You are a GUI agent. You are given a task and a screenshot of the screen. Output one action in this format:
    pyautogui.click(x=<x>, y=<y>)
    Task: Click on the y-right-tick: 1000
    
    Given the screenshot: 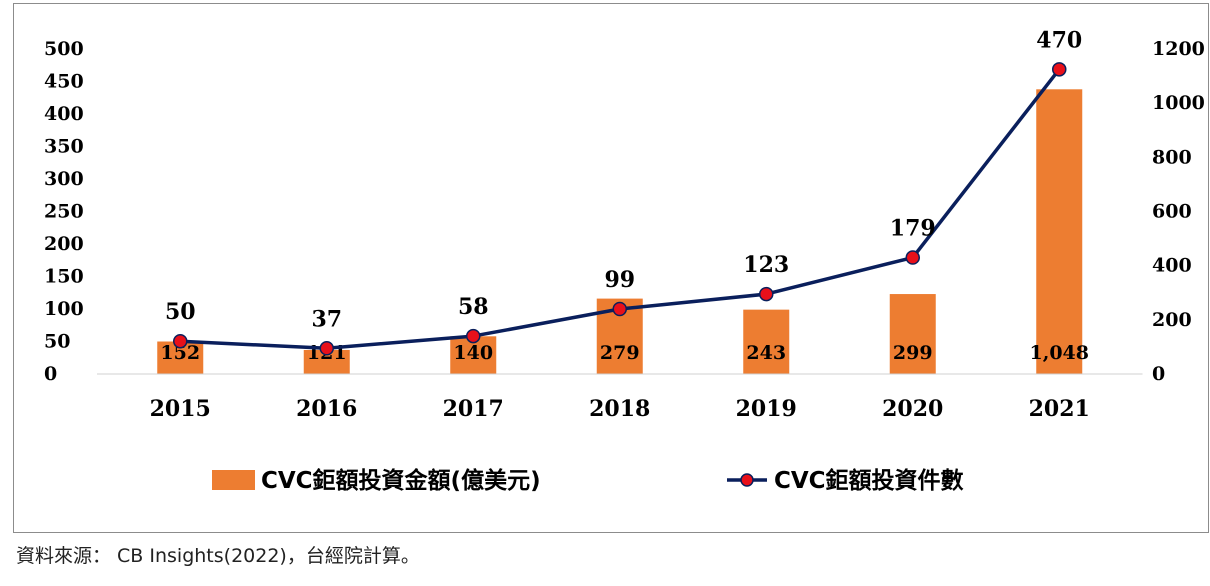 What is the action you would take?
    pyautogui.click(x=1178, y=103)
    